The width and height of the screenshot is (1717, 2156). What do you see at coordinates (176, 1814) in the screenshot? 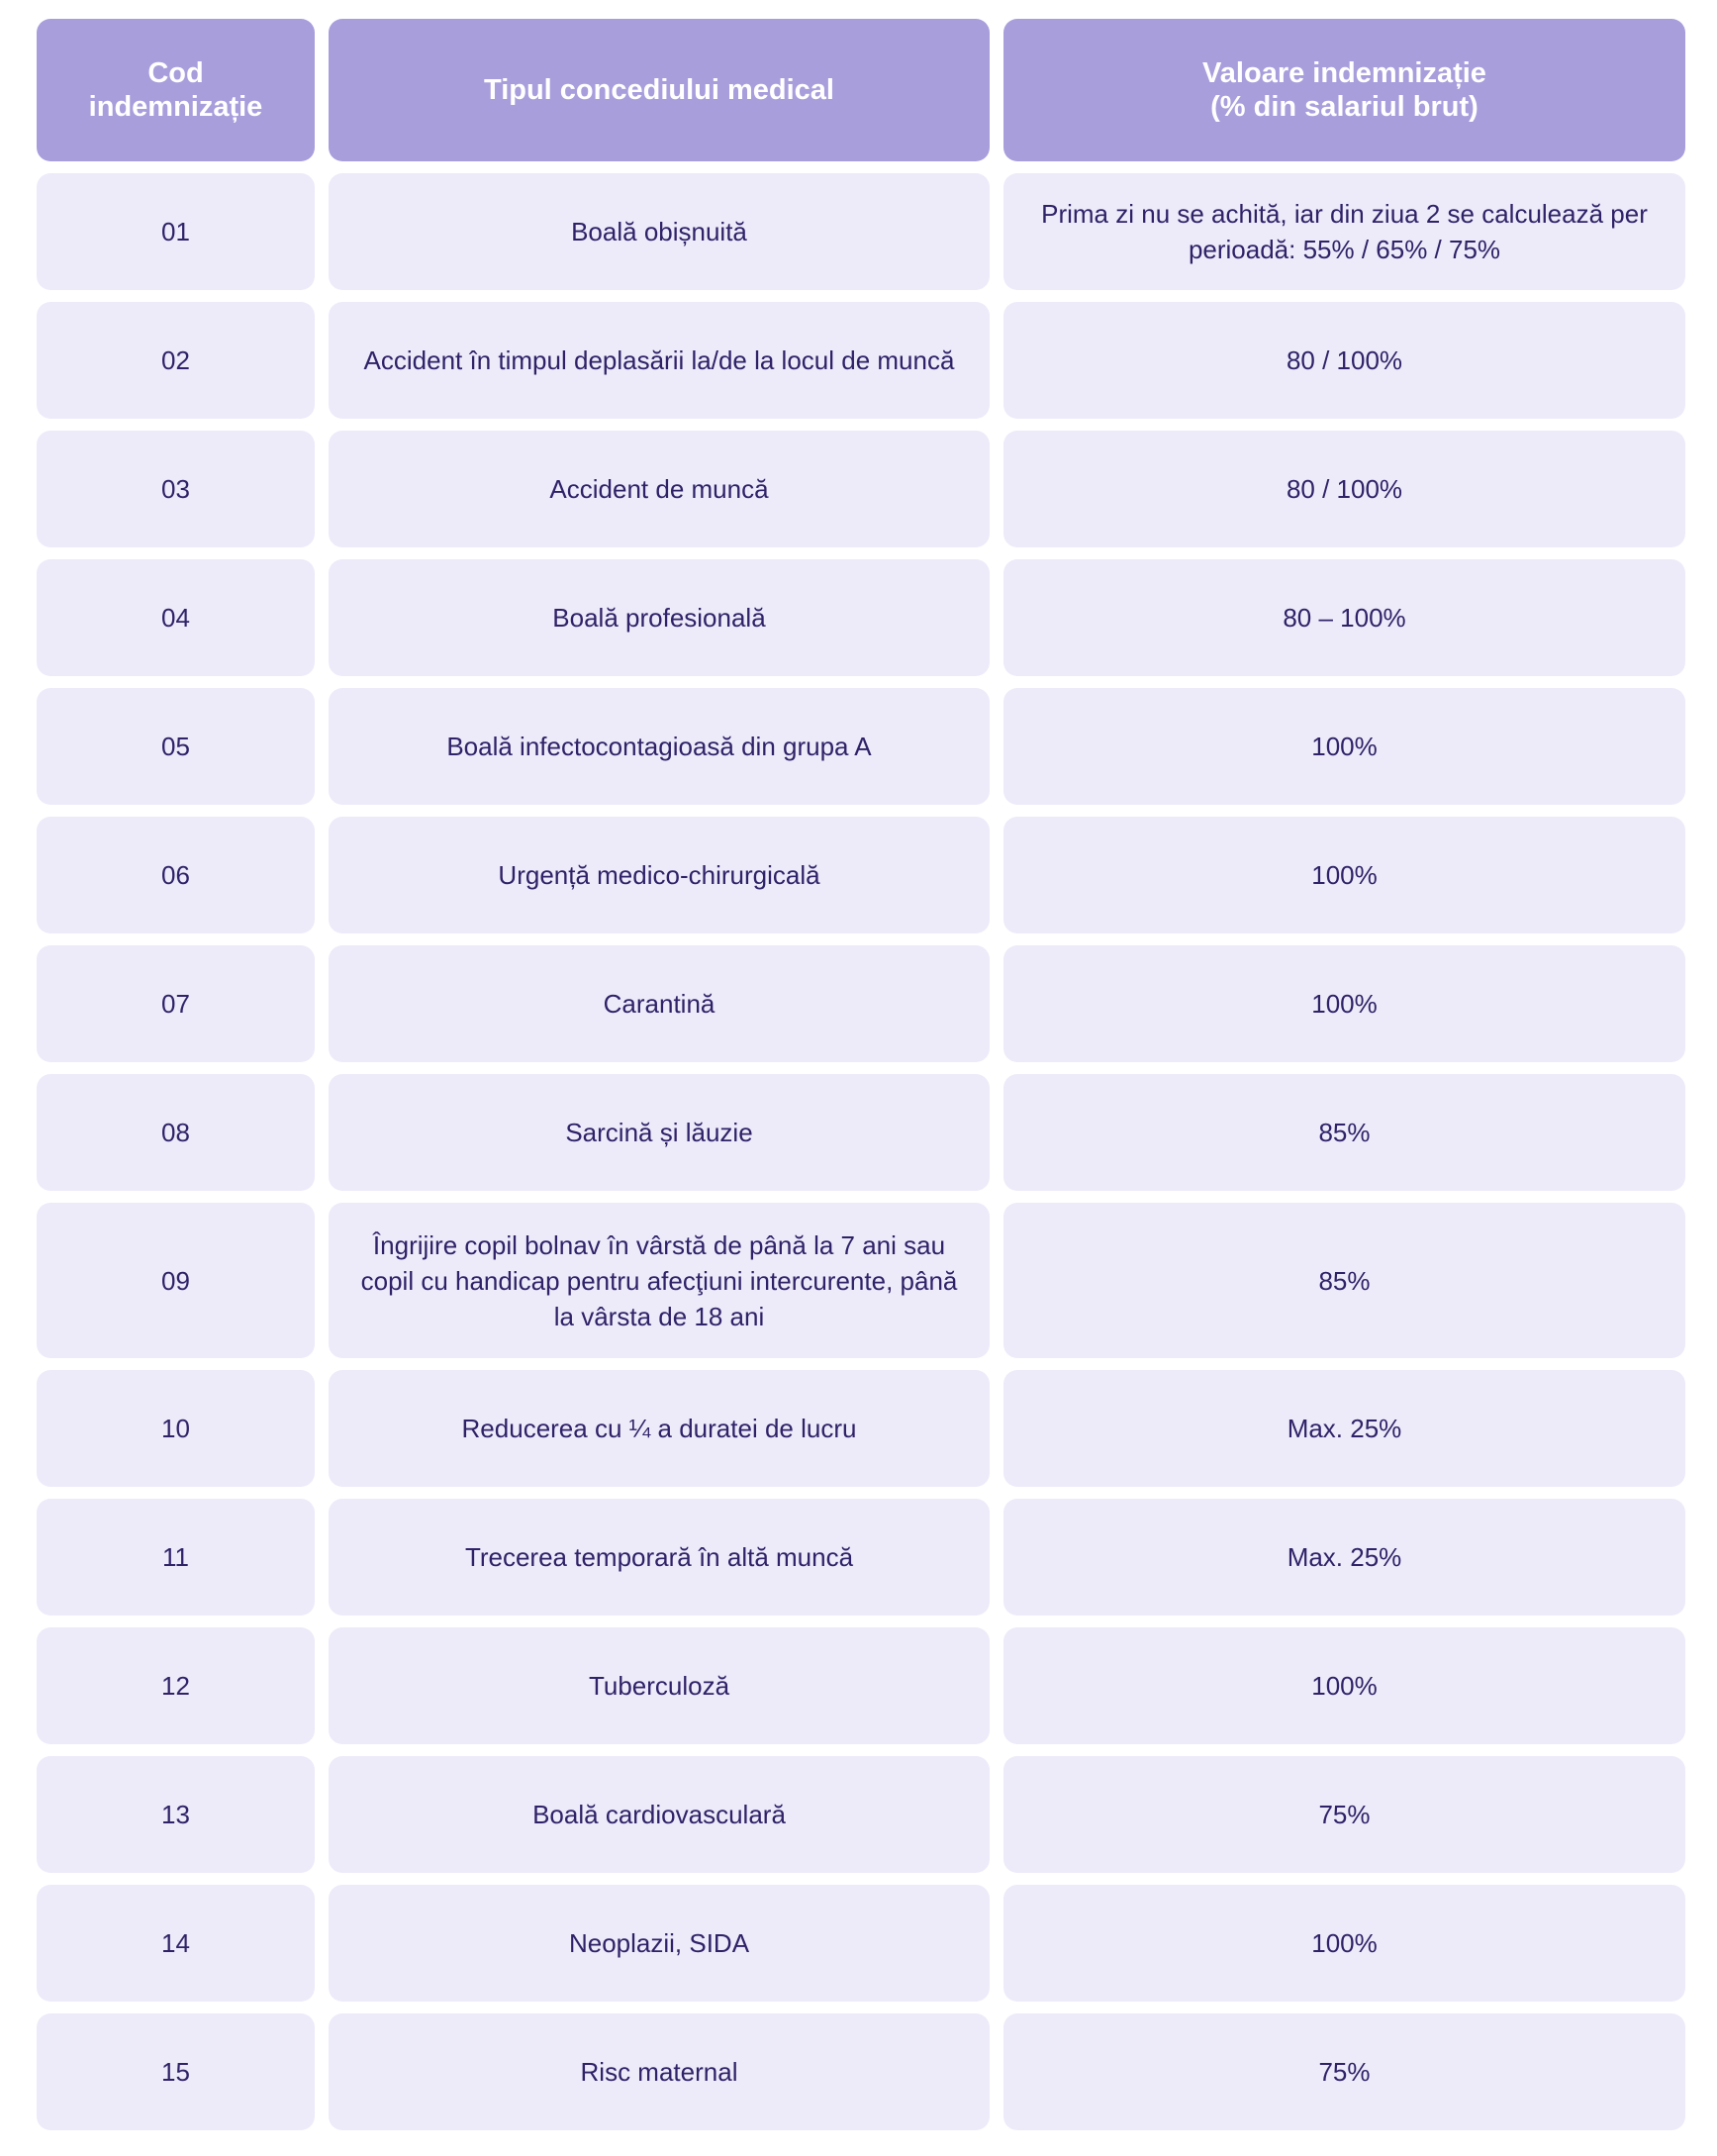
I see `cell-code: 13` at bounding box center [176, 1814].